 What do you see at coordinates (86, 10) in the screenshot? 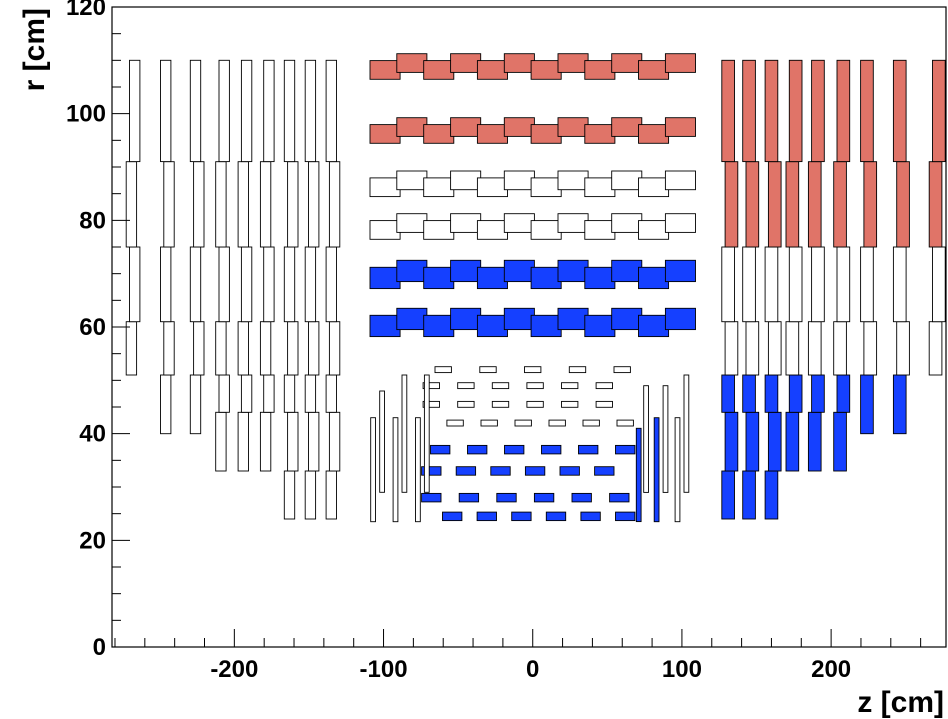
I see `y-tick-label: 120` at bounding box center [86, 10].